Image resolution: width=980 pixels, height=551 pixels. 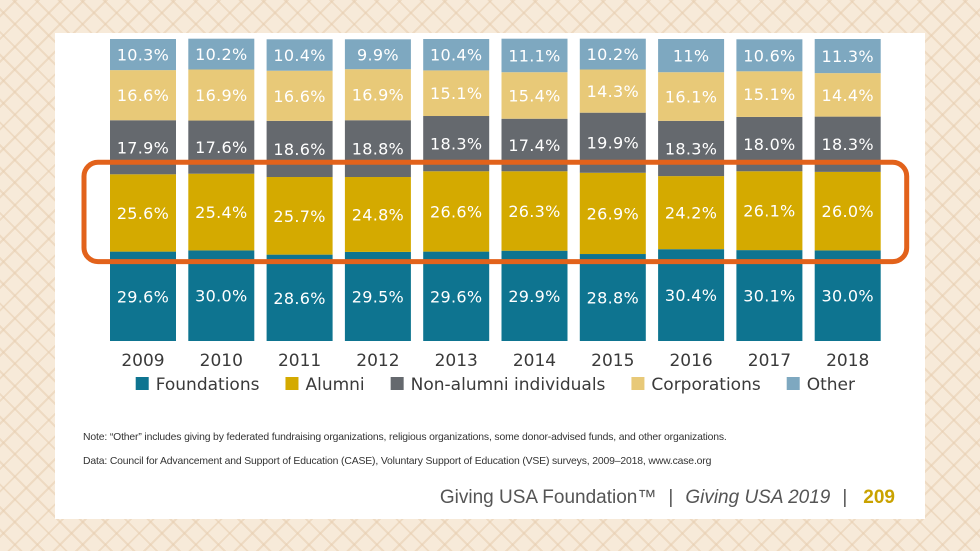 I want to click on data-label: 18.0%, so click(x=769, y=144).